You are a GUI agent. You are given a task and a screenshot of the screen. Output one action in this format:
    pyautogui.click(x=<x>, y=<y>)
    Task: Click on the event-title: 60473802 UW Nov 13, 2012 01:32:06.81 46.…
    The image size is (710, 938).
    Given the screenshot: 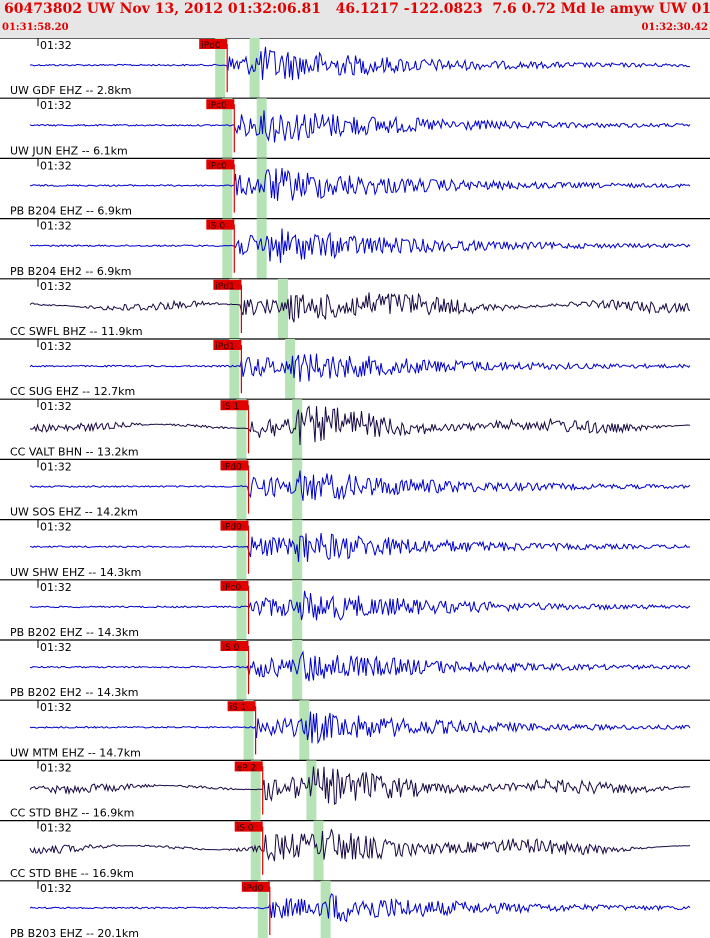 What is the action you would take?
    pyautogui.click(x=357, y=9)
    